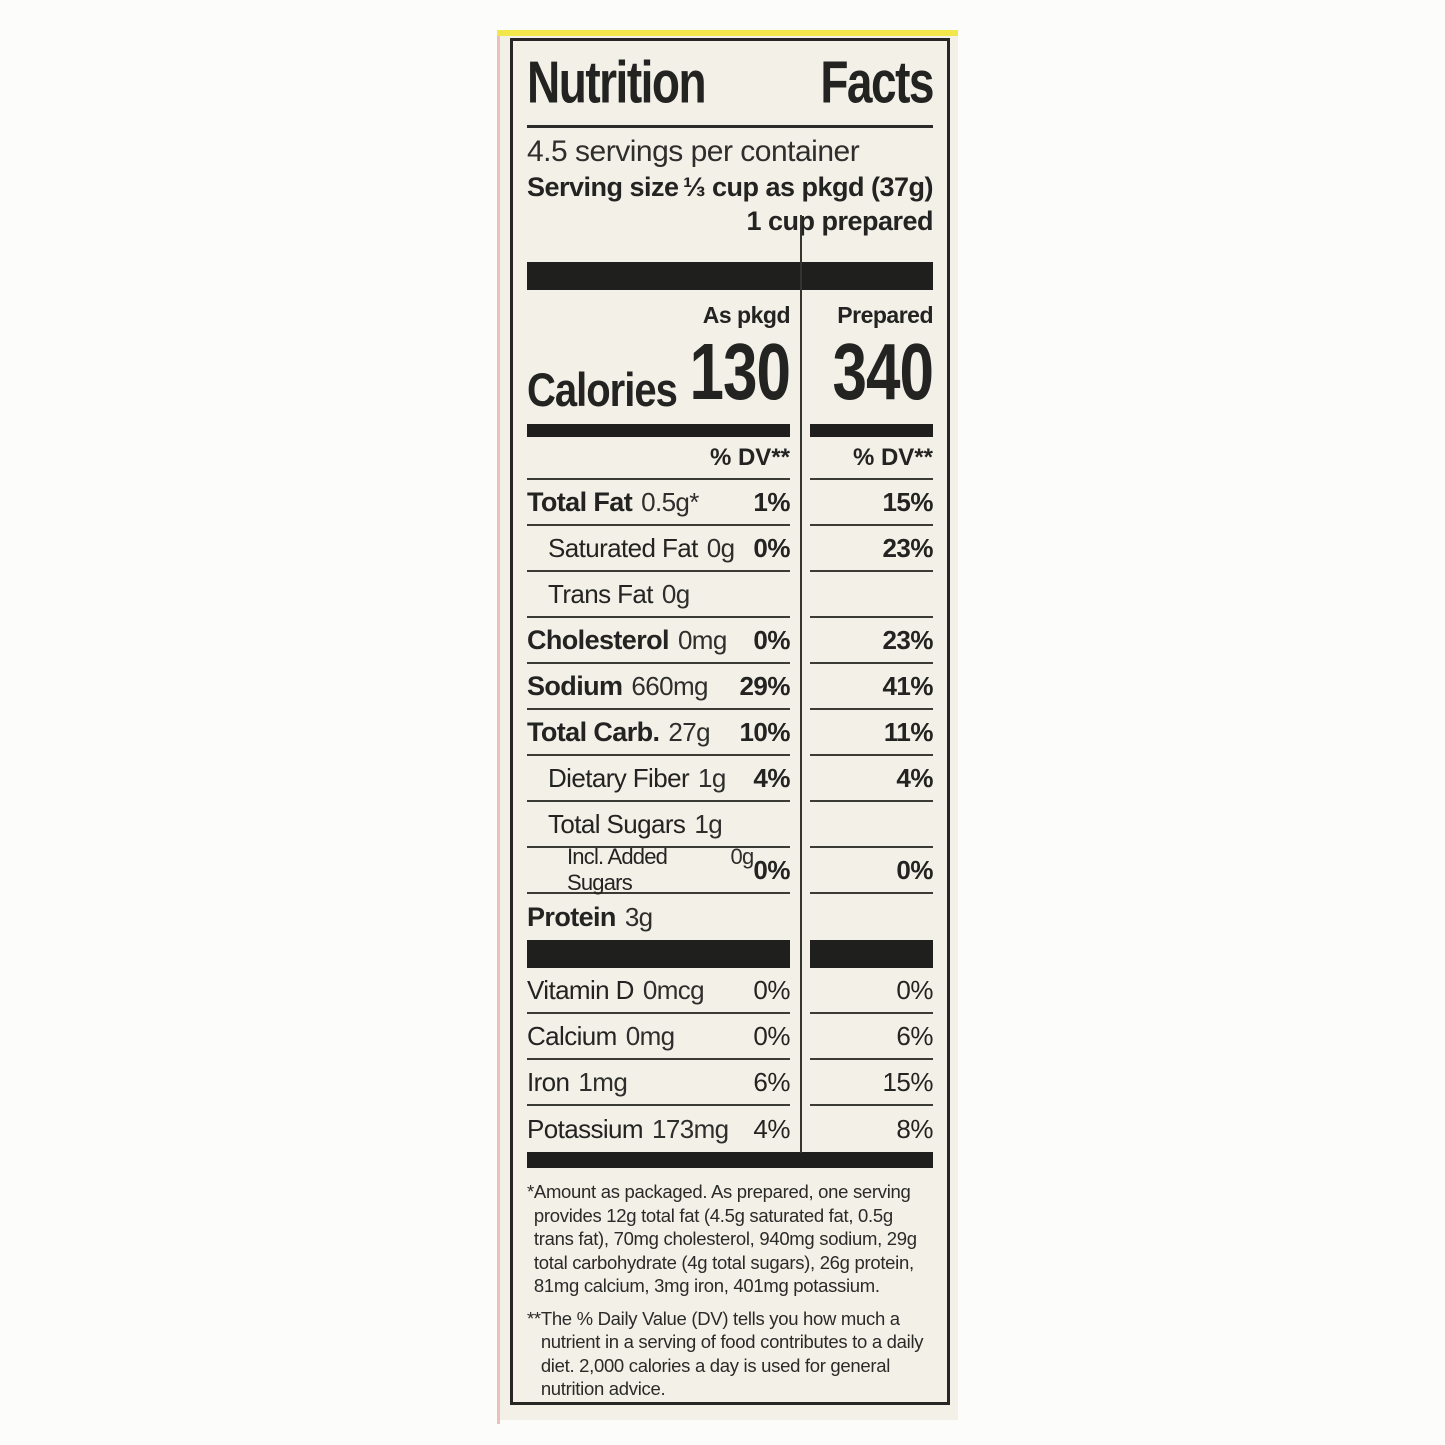 The height and width of the screenshot is (1445, 1445). Describe the element at coordinates (877, 82) in the screenshot. I see `label-title-word: Facts` at that location.